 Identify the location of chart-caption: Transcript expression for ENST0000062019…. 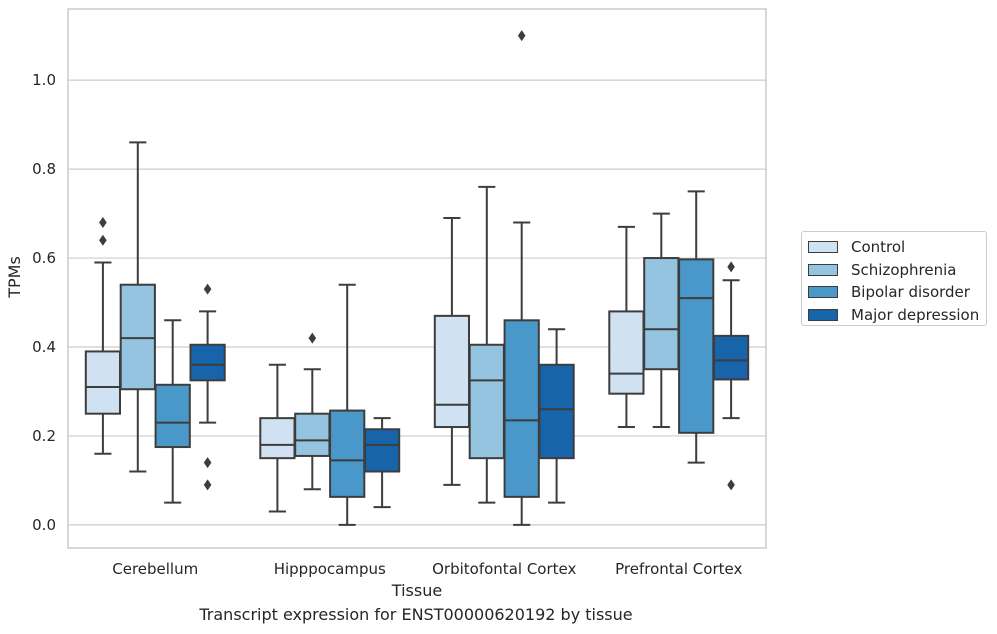
(416, 614).